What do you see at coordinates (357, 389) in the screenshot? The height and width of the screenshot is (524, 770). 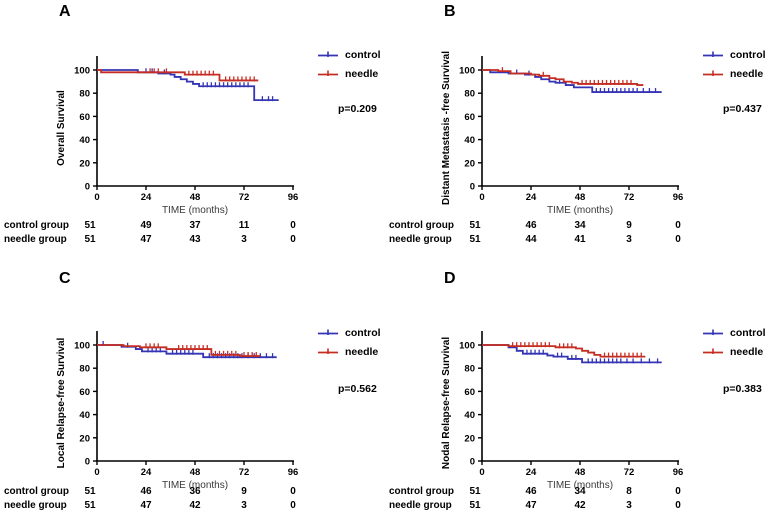 I see `p-value-c: p=0.562` at bounding box center [357, 389].